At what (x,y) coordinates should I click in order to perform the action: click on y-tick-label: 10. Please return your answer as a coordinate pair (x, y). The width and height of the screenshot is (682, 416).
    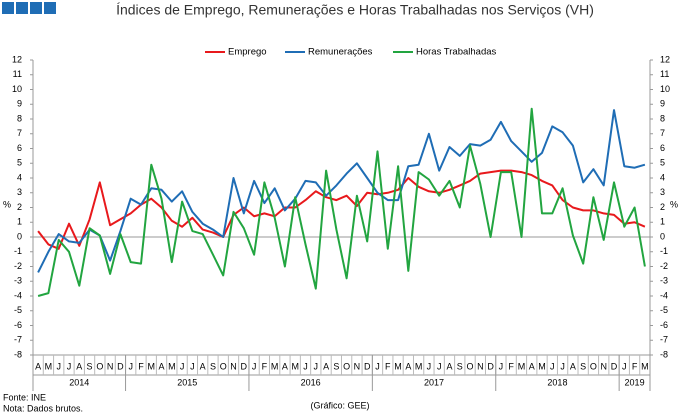
    Looking at the image, I should click on (665, 89).